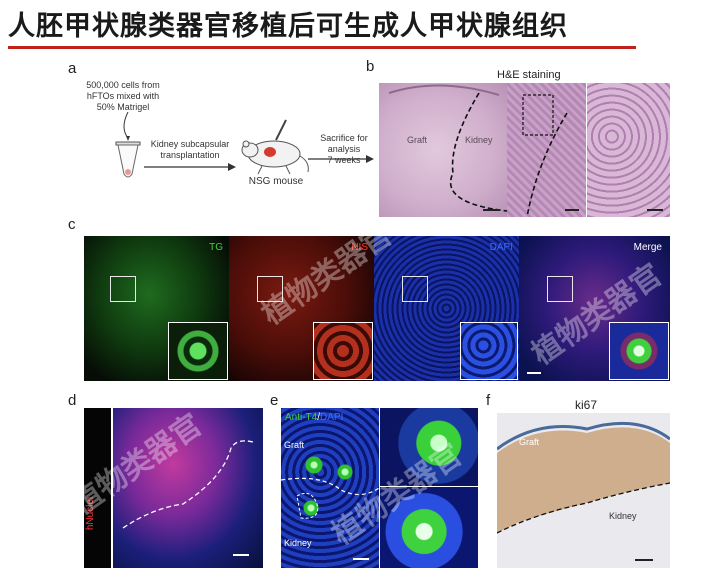 This screenshot has height=572, width=710. What do you see at coordinates (628, 150) in the screenshot?
I see `he-image-zoom` at bounding box center [628, 150].